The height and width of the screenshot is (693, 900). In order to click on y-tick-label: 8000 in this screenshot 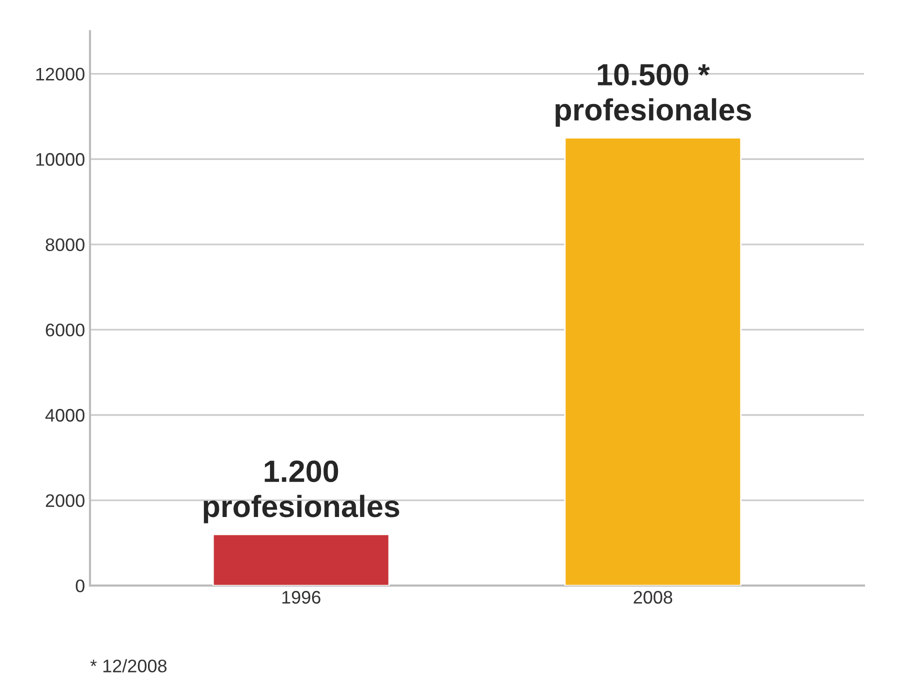, I will do `click(65, 245)`.